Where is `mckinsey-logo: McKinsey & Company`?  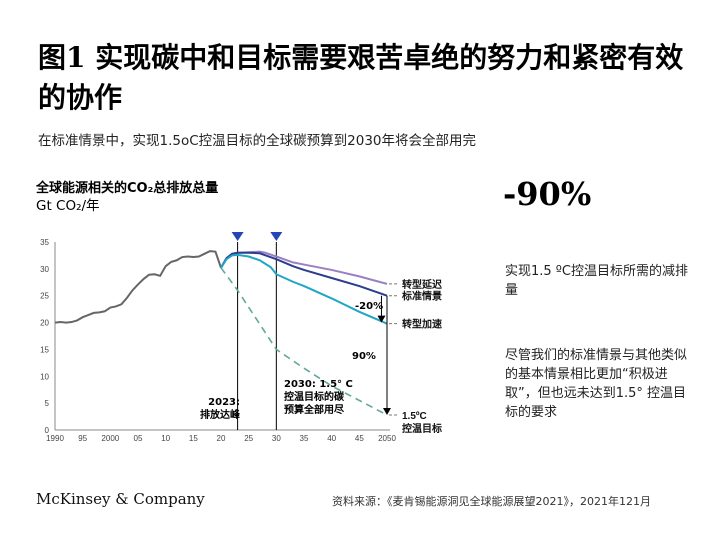
mckinsey-logo: McKinsey & Company is located at coordinates (120, 499).